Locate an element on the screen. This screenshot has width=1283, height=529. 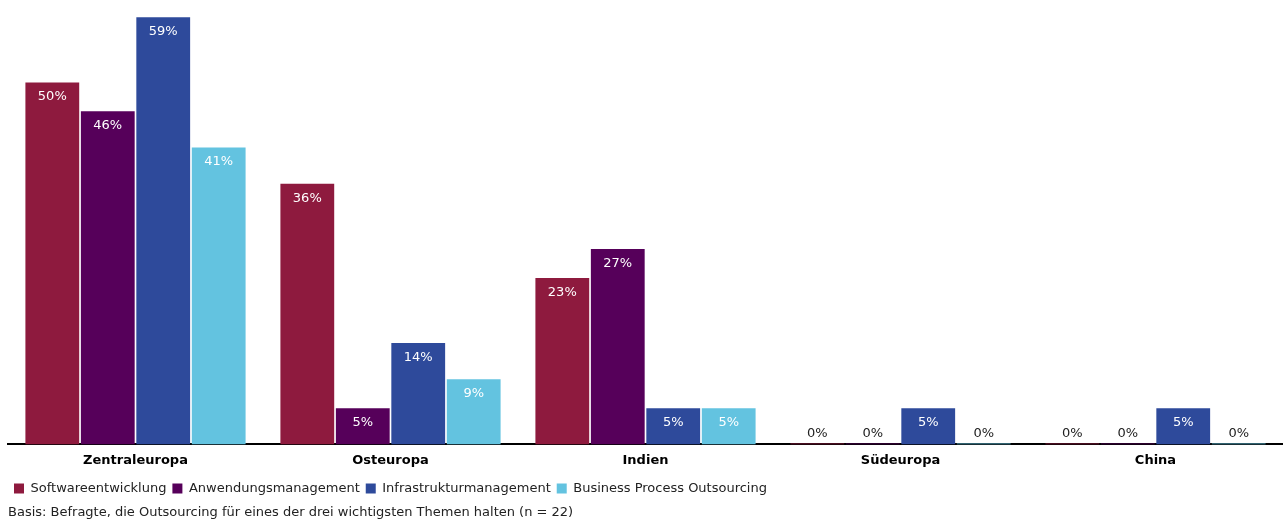
data-label: 41% is located at coordinates (219, 161).